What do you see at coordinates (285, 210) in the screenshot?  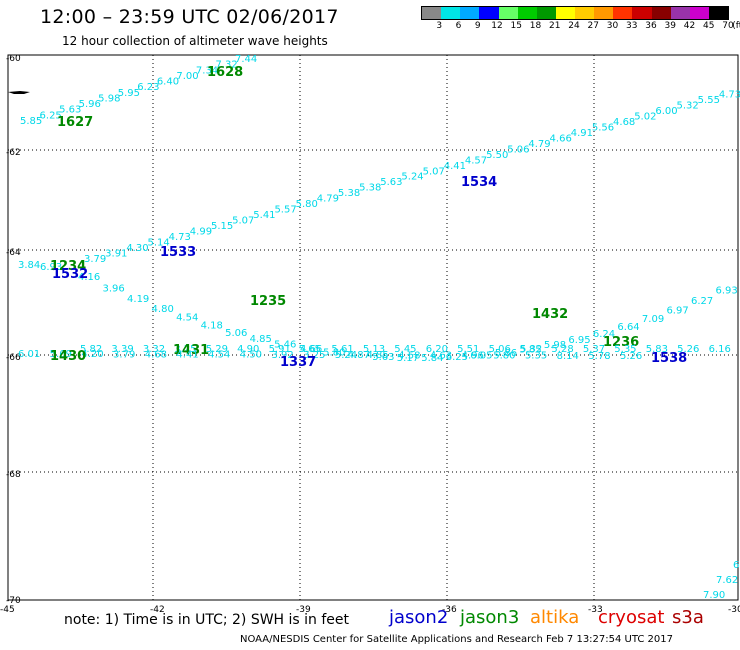 I see `wave-height-value: 5.57` at bounding box center [285, 210].